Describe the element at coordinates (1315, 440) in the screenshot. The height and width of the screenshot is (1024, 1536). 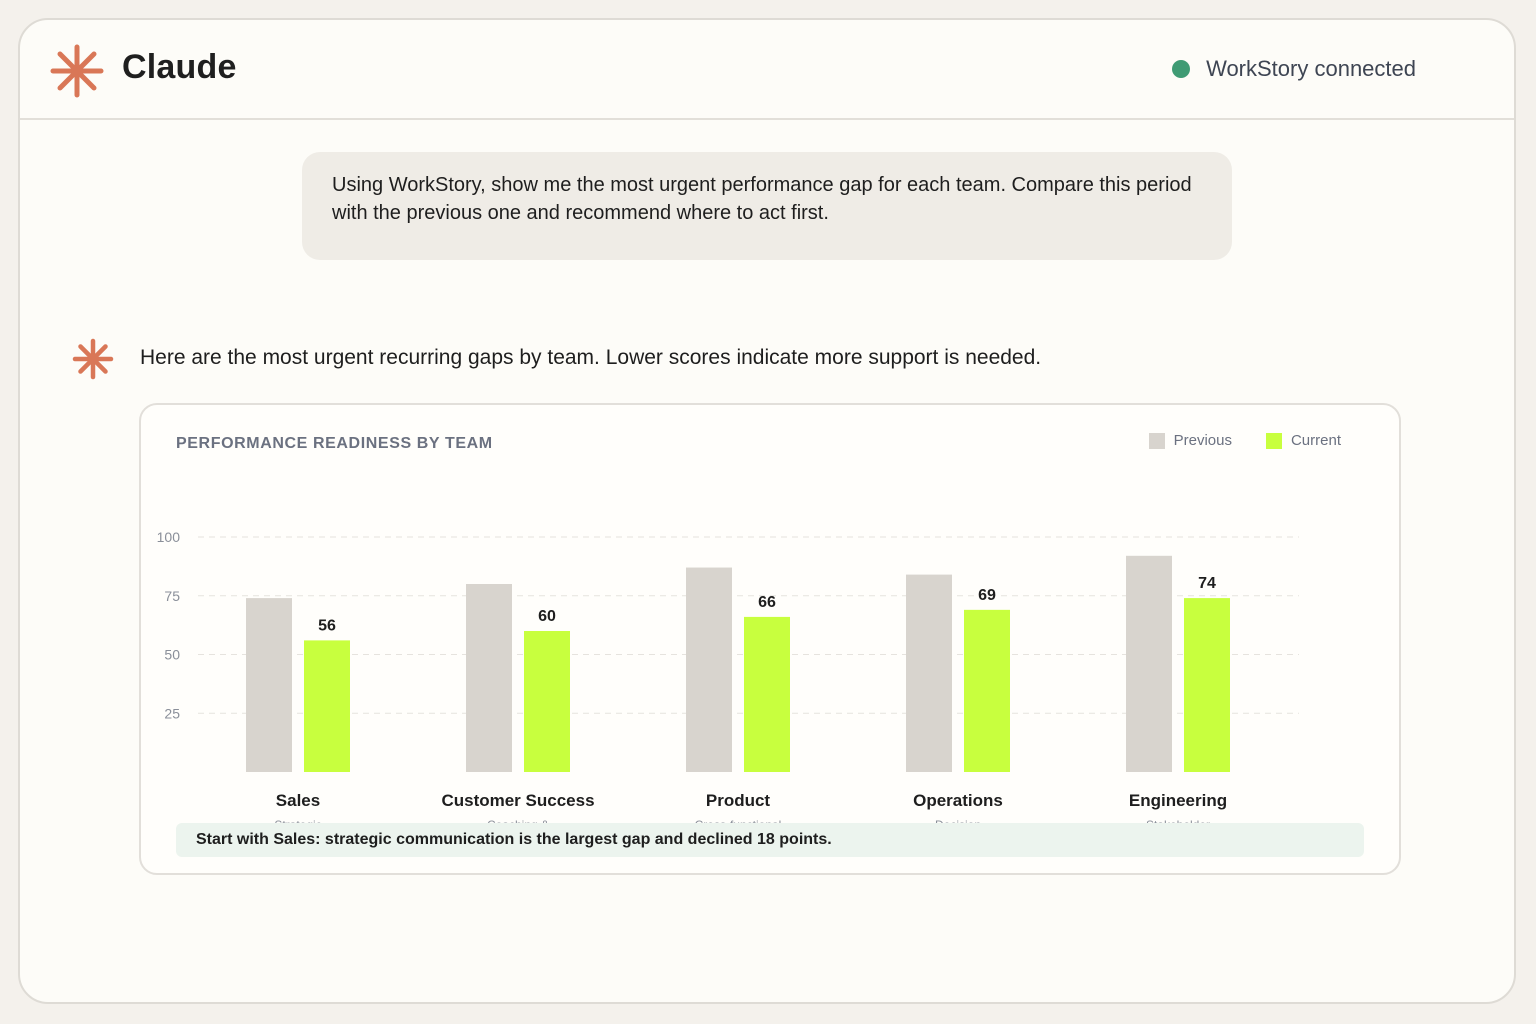
I see `legend-label-current: Current` at that location.